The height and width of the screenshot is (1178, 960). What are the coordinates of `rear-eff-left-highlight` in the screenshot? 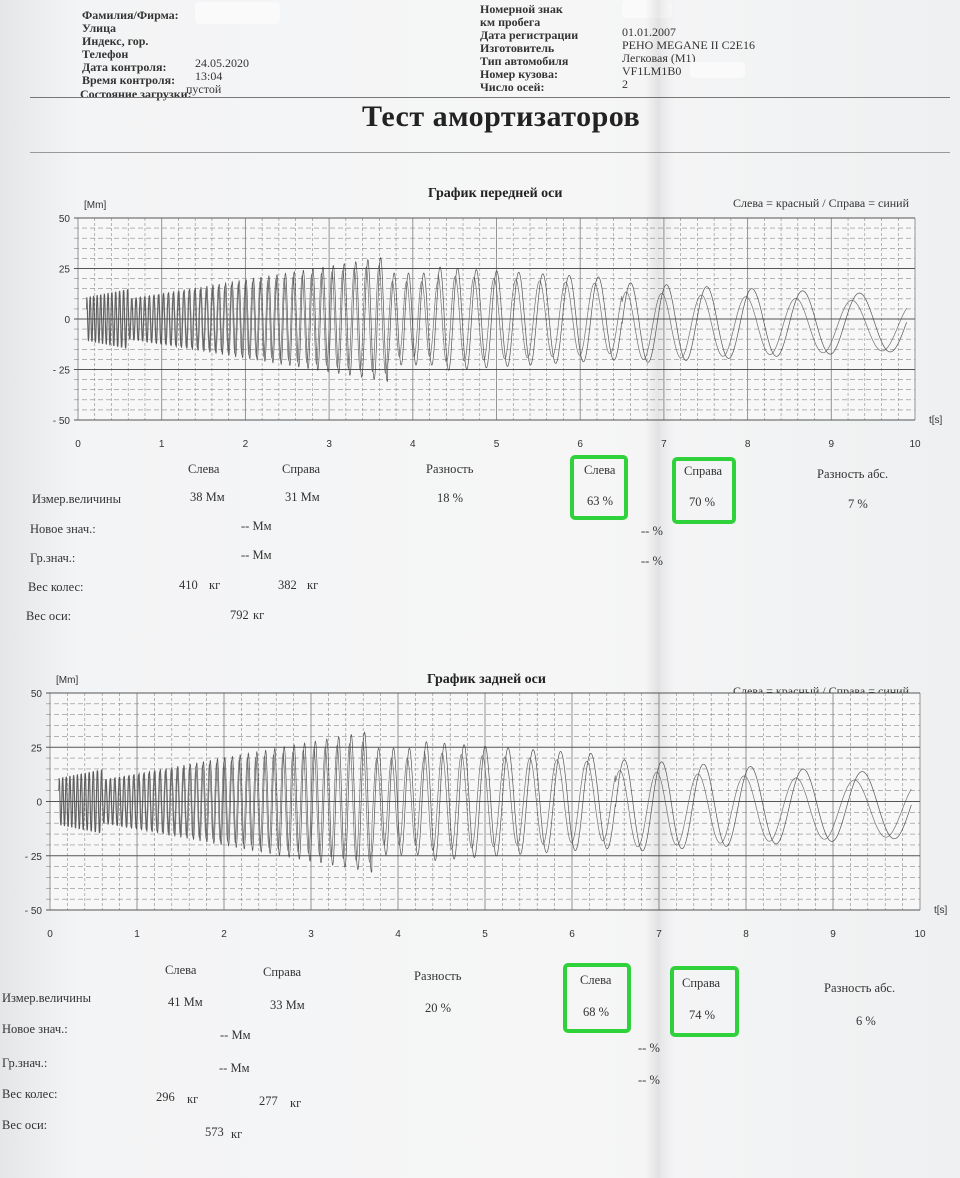 It's located at (597, 998).